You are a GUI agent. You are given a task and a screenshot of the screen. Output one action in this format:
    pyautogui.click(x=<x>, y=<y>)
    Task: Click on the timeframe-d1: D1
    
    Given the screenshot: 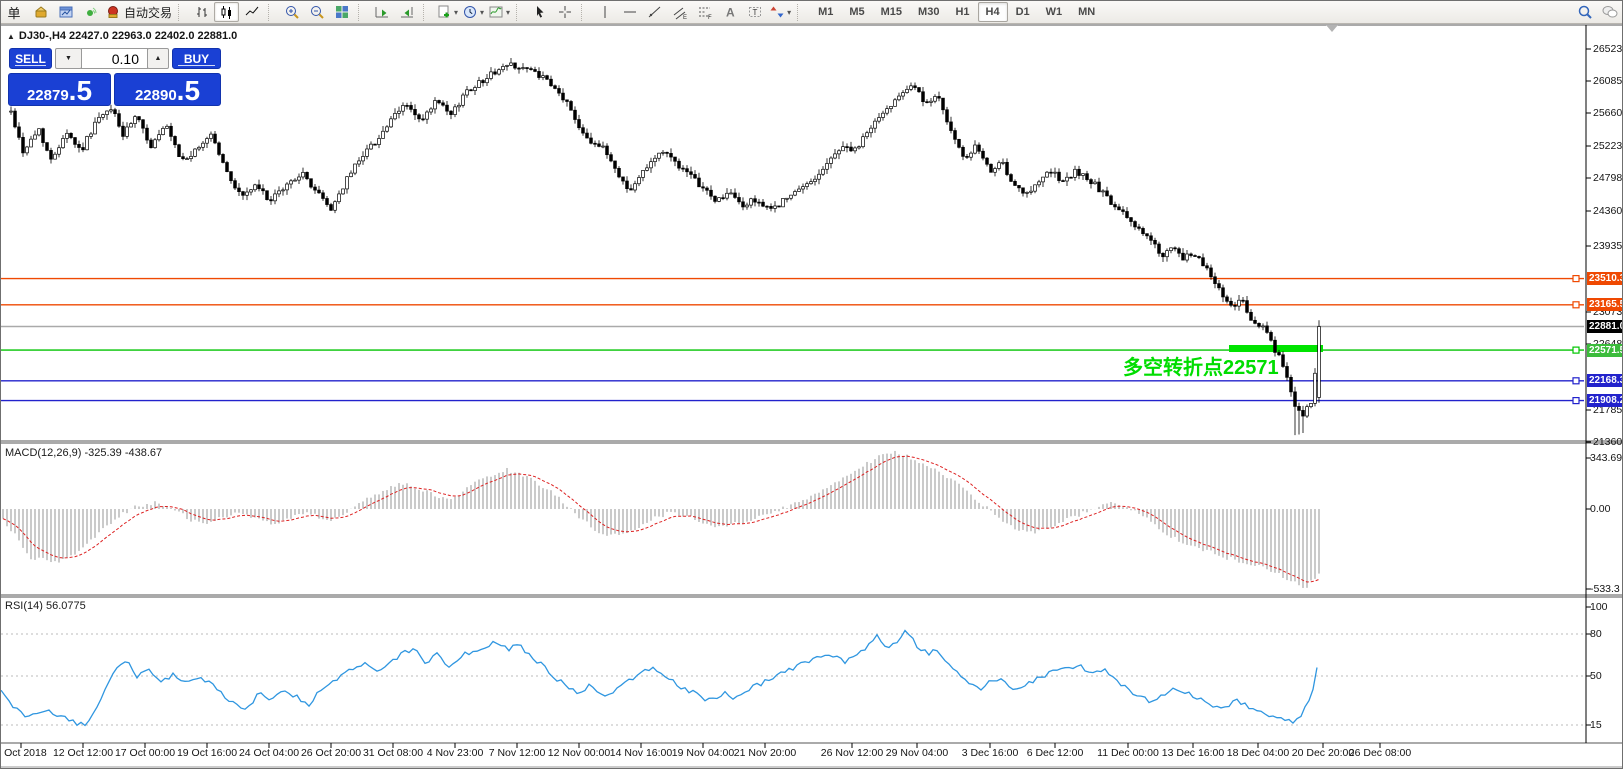 What is the action you would take?
    pyautogui.click(x=1022, y=12)
    